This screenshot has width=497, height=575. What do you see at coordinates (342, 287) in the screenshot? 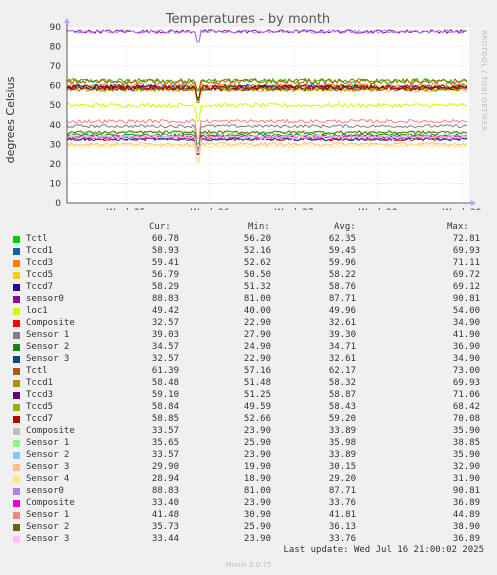
I see `legend-avg-value: 58.76` at bounding box center [342, 287].